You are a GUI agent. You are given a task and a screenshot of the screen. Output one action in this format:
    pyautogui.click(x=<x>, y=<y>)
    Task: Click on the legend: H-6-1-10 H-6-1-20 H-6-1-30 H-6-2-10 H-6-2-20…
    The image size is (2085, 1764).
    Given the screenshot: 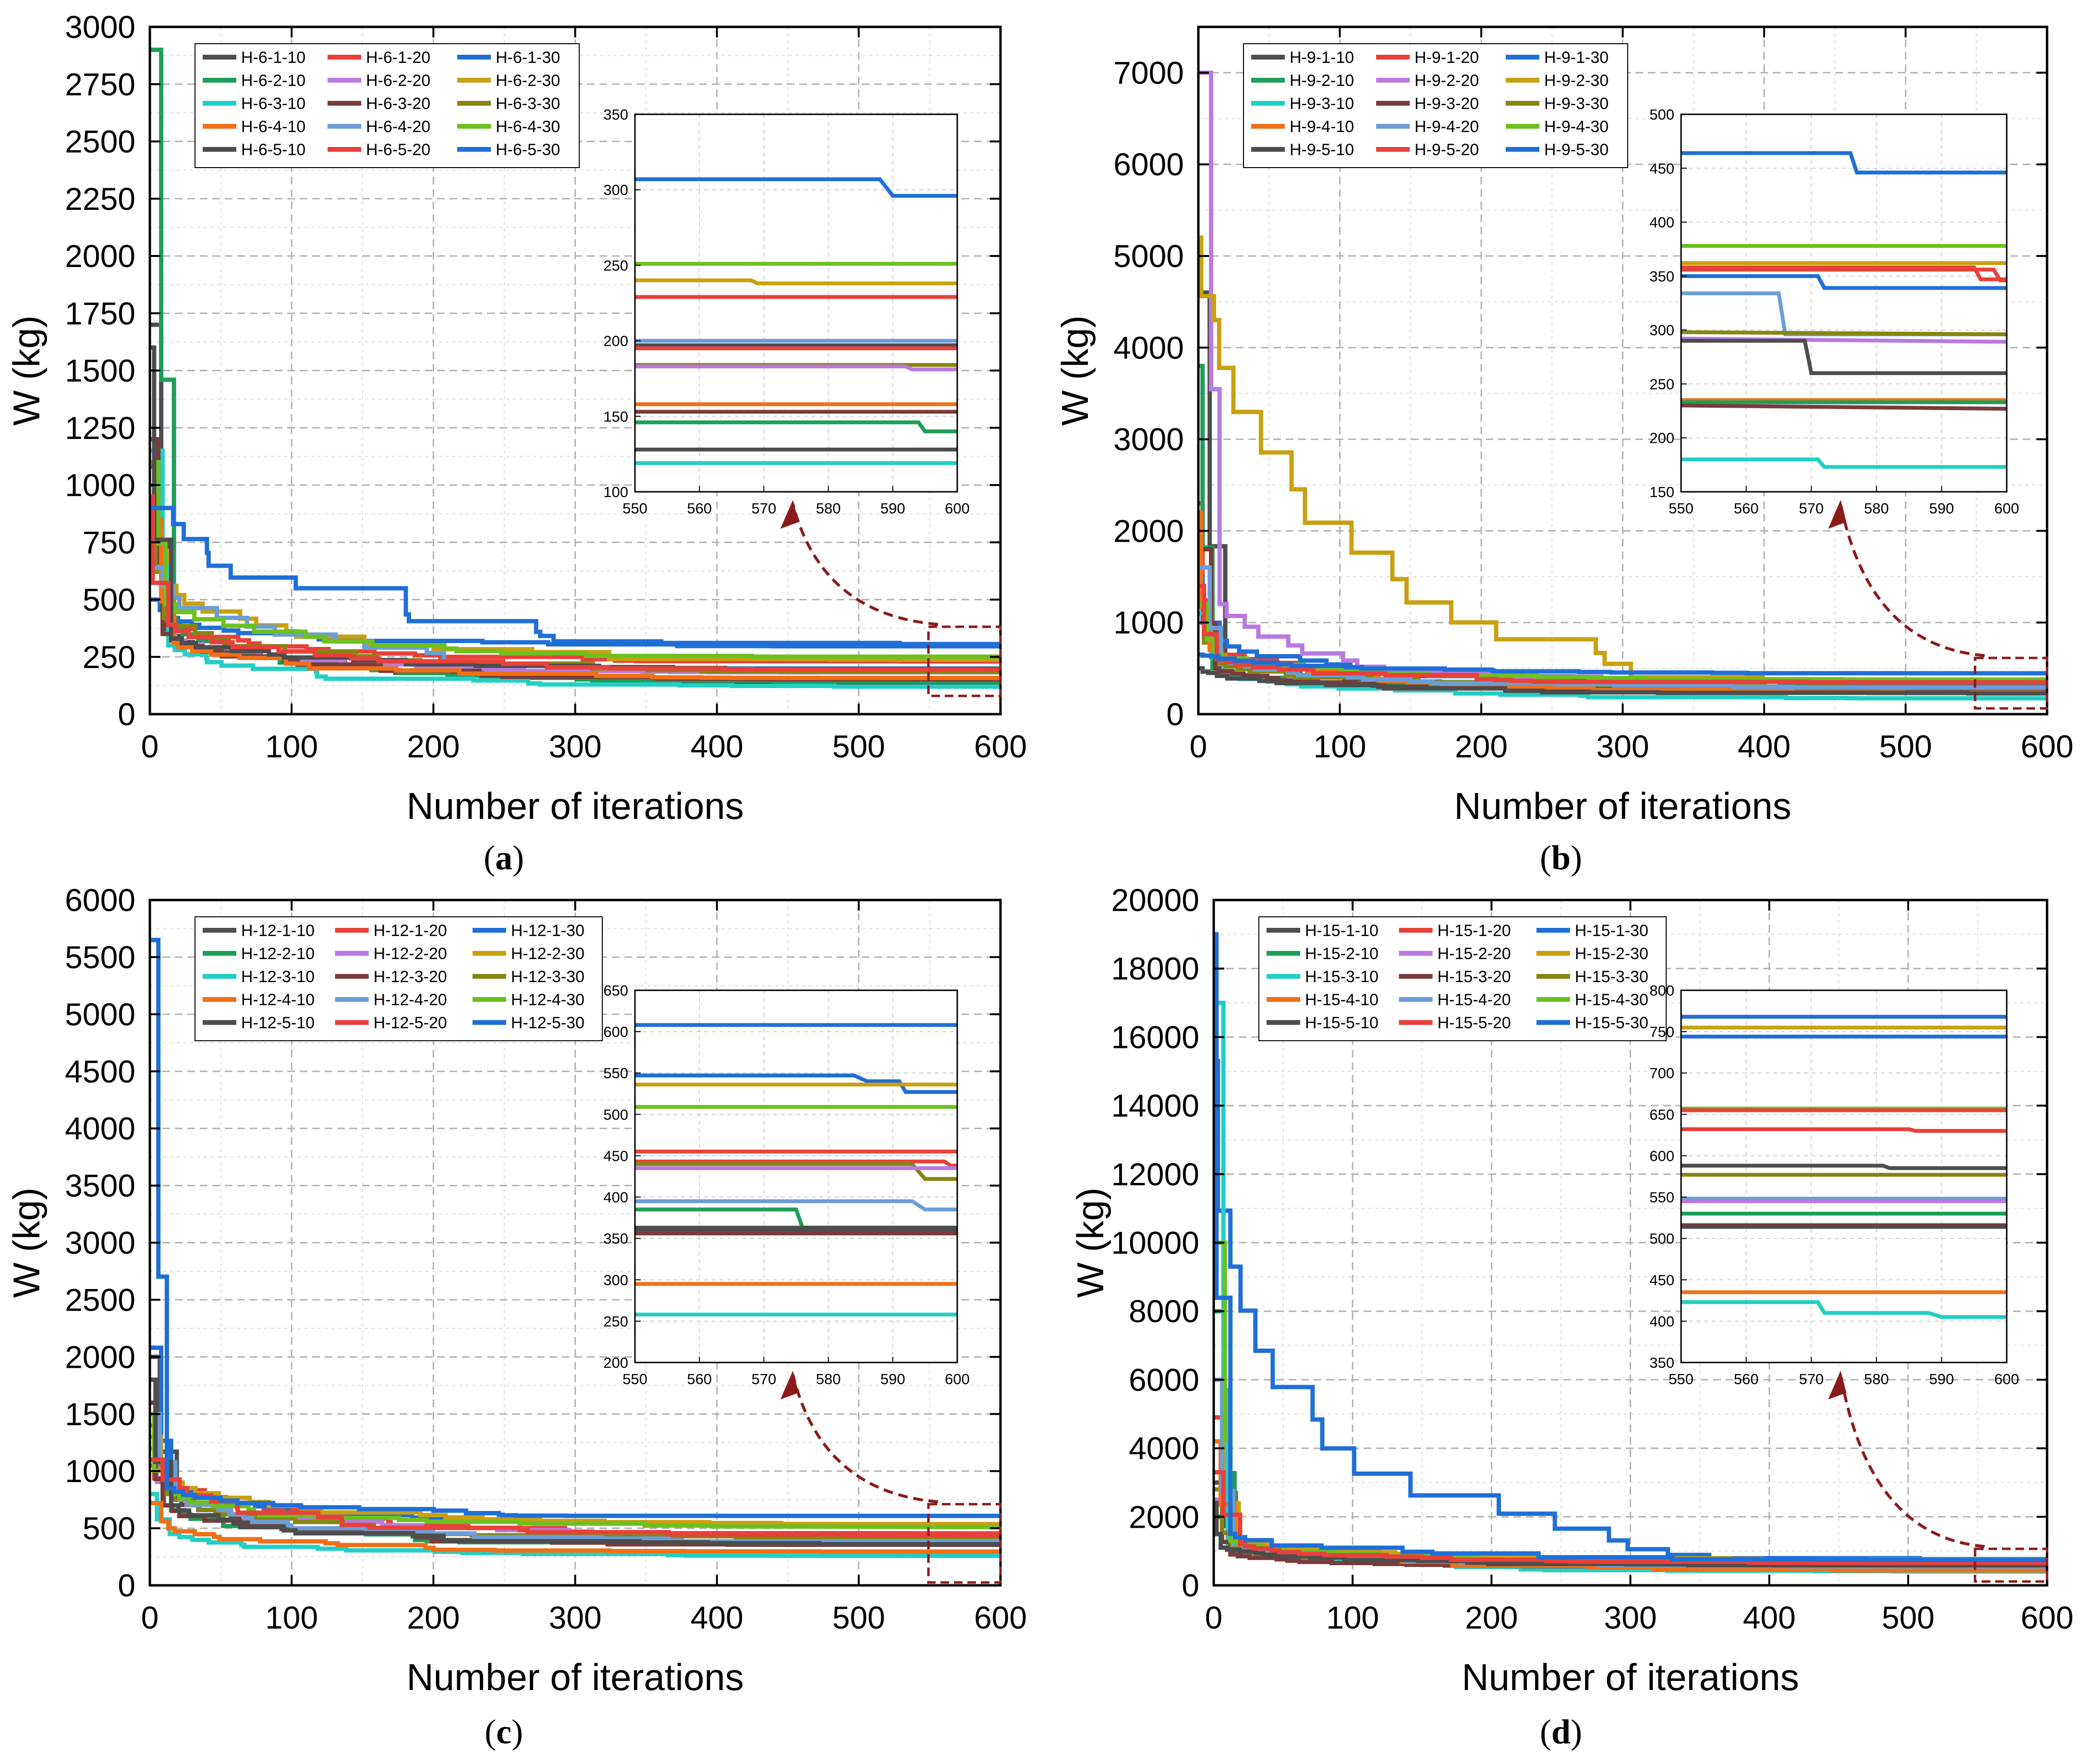 What is the action you would take?
    pyautogui.click(x=387, y=105)
    